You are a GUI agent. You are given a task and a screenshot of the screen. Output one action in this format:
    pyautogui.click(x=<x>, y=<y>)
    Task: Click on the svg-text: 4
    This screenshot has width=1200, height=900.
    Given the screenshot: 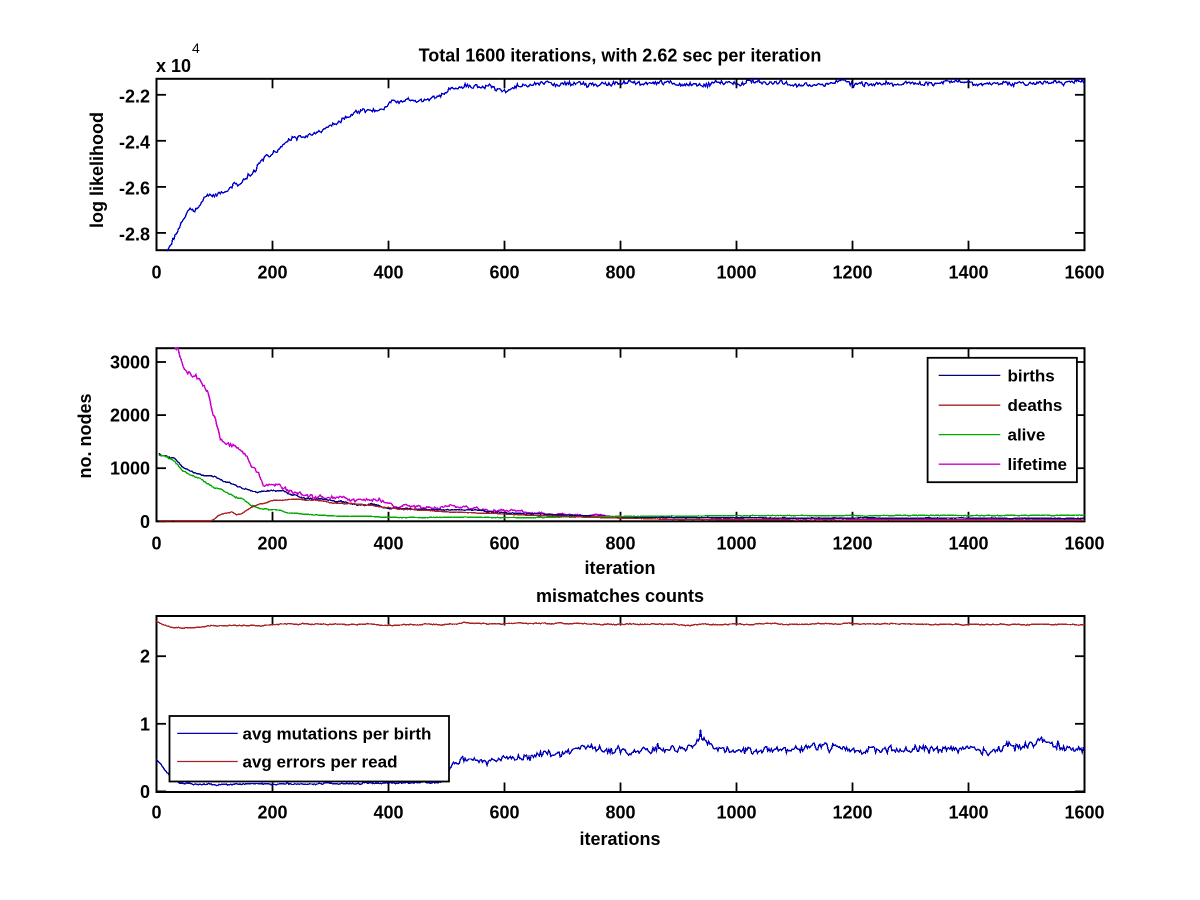 What is the action you would take?
    pyautogui.click(x=196, y=48)
    